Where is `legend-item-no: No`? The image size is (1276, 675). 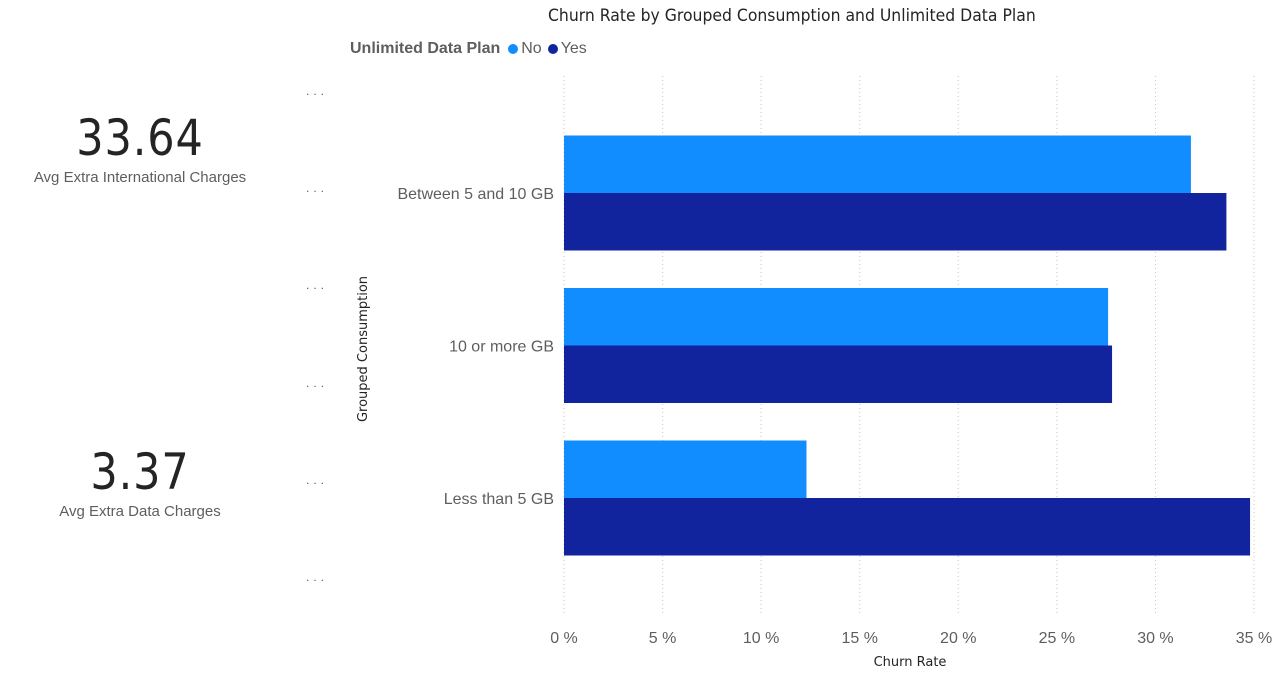
legend-item-no: No is located at coordinates (525, 49).